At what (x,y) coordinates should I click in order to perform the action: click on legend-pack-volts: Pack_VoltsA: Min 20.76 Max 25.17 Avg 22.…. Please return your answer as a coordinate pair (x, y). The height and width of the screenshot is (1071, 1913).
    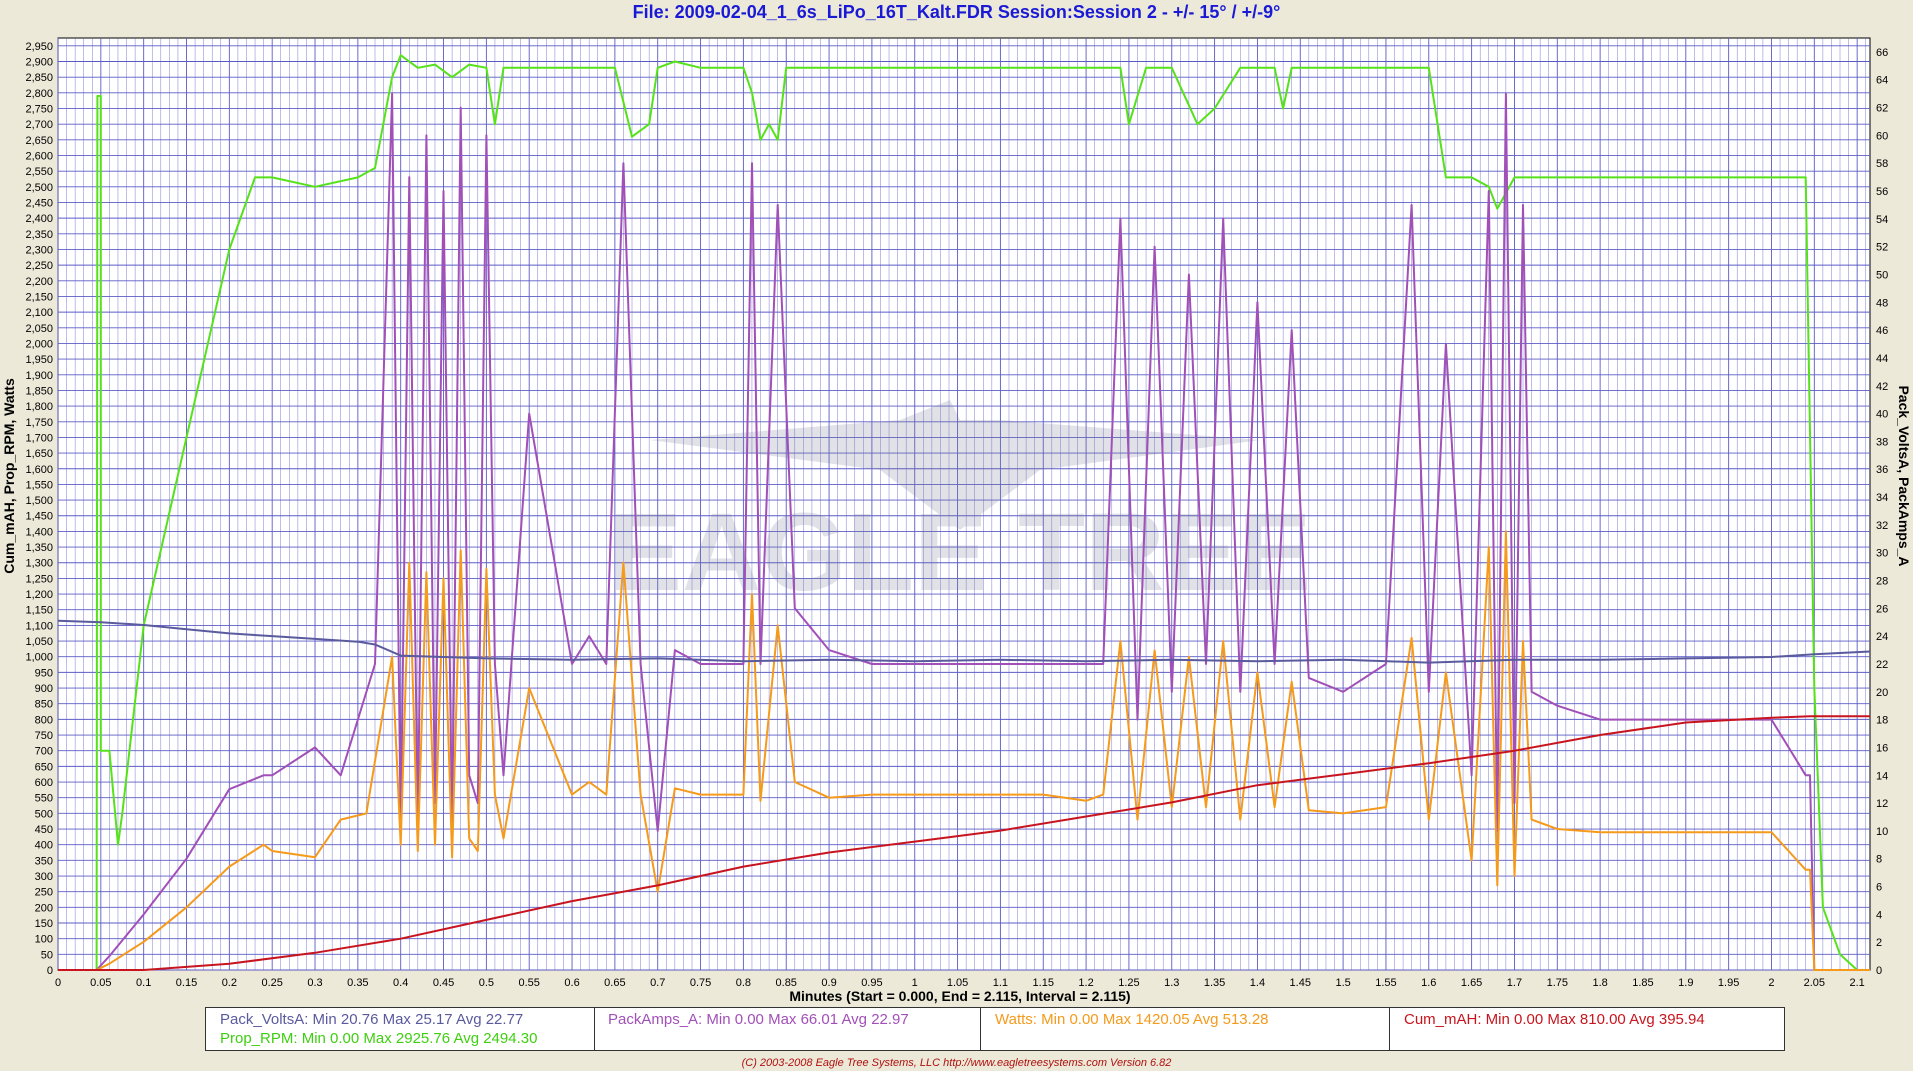
    Looking at the image, I should click on (372, 1019).